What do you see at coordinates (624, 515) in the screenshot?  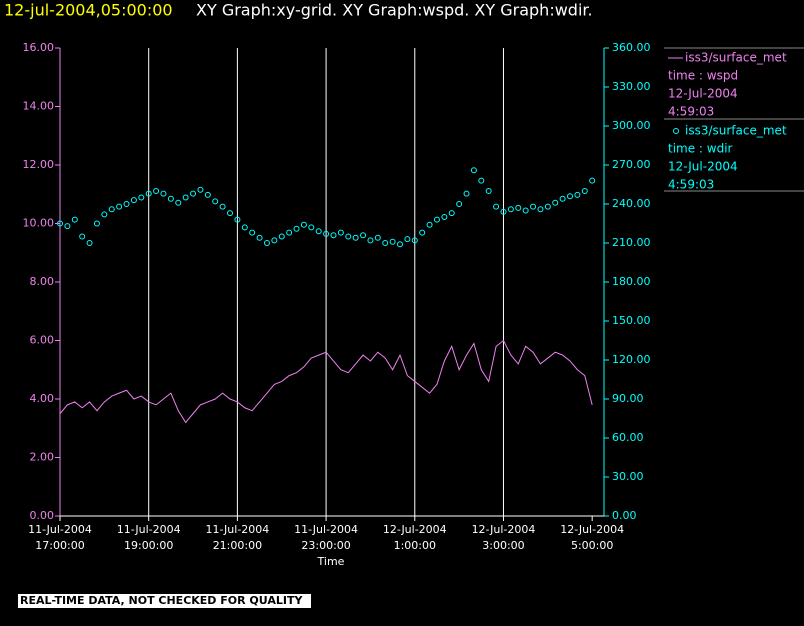 I see `y2-tick-label: 0.00` at bounding box center [624, 515].